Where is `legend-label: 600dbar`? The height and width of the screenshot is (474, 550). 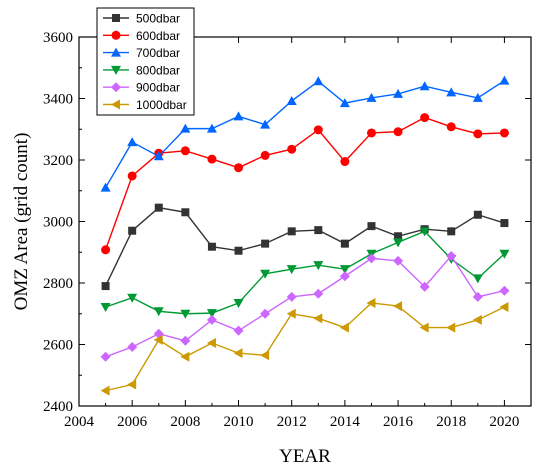
legend-label: 600dbar is located at coordinates (158, 36).